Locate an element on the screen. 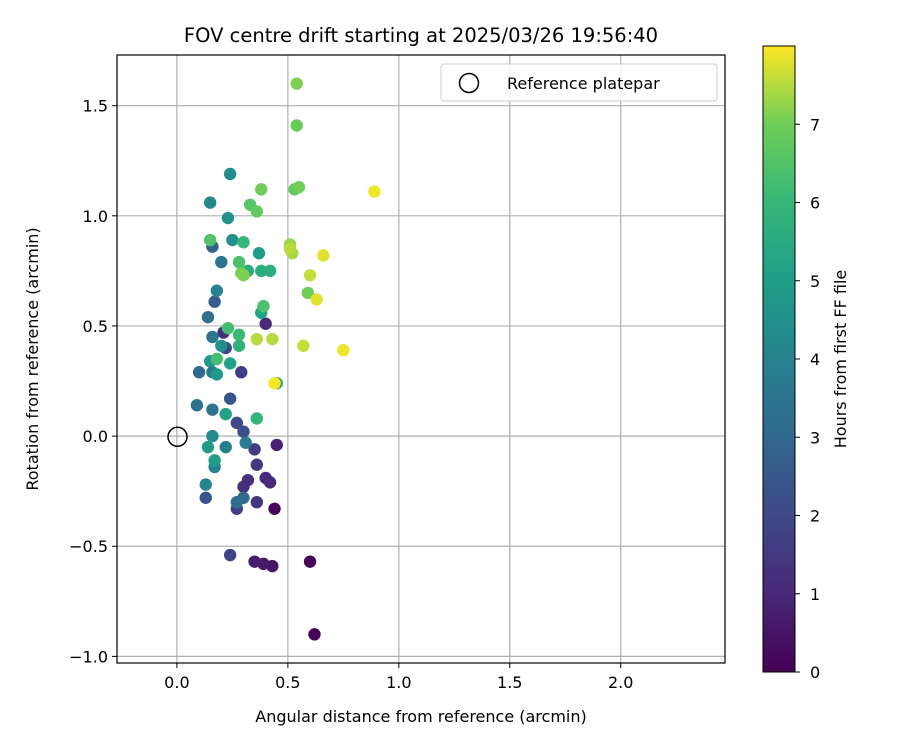  x-tick-label: 1.5 is located at coordinates (509, 682).